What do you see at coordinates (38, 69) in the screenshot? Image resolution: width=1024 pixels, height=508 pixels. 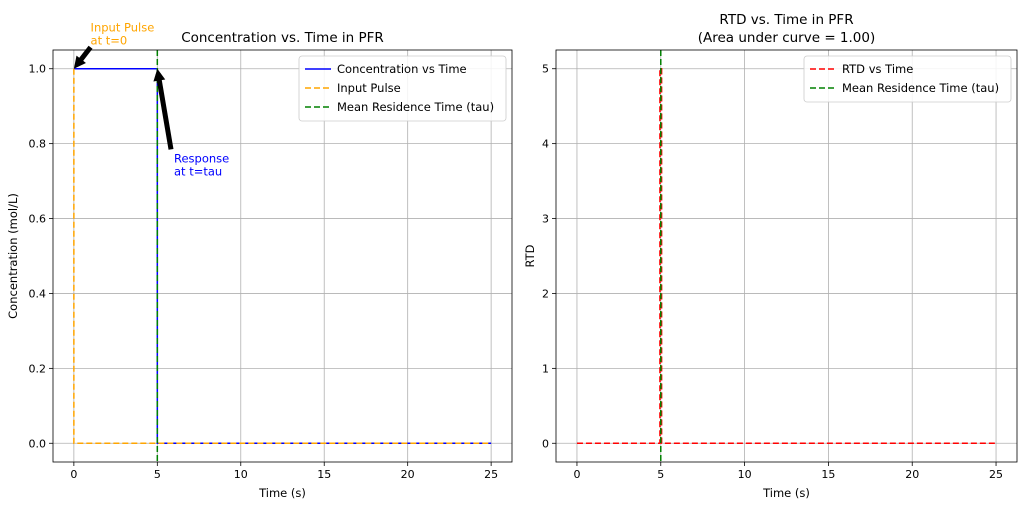 I see `y-tick-label: 1.0` at bounding box center [38, 69].